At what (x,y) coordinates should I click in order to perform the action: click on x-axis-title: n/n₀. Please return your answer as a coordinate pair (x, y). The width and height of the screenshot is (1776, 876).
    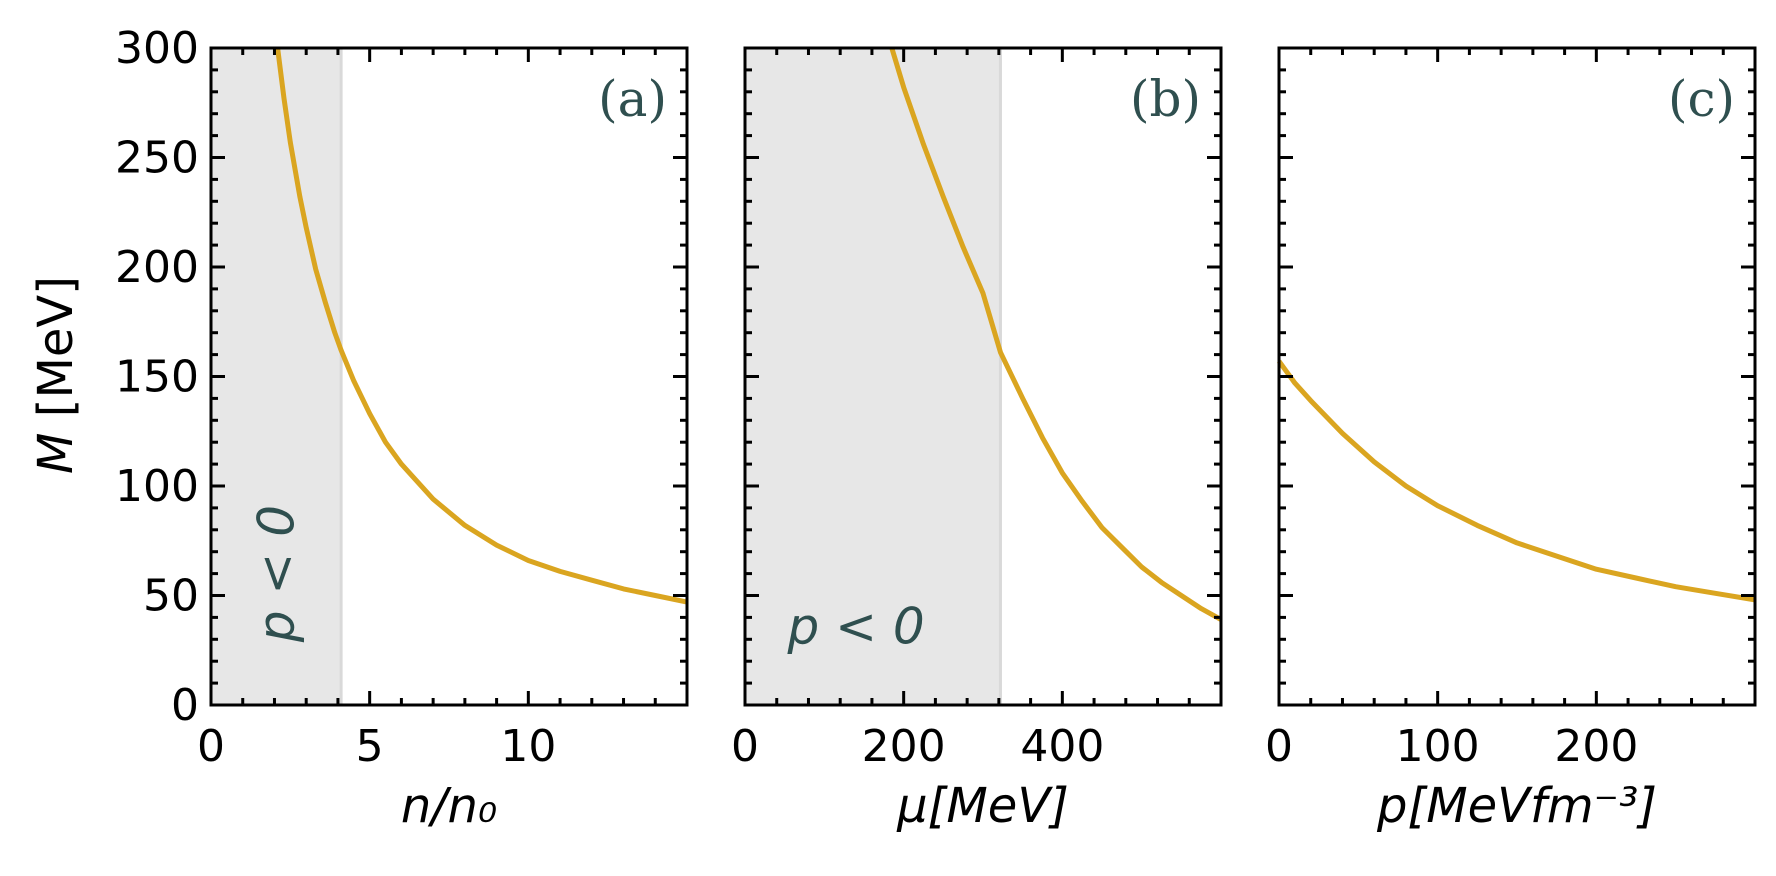
    Looking at the image, I should click on (449, 806).